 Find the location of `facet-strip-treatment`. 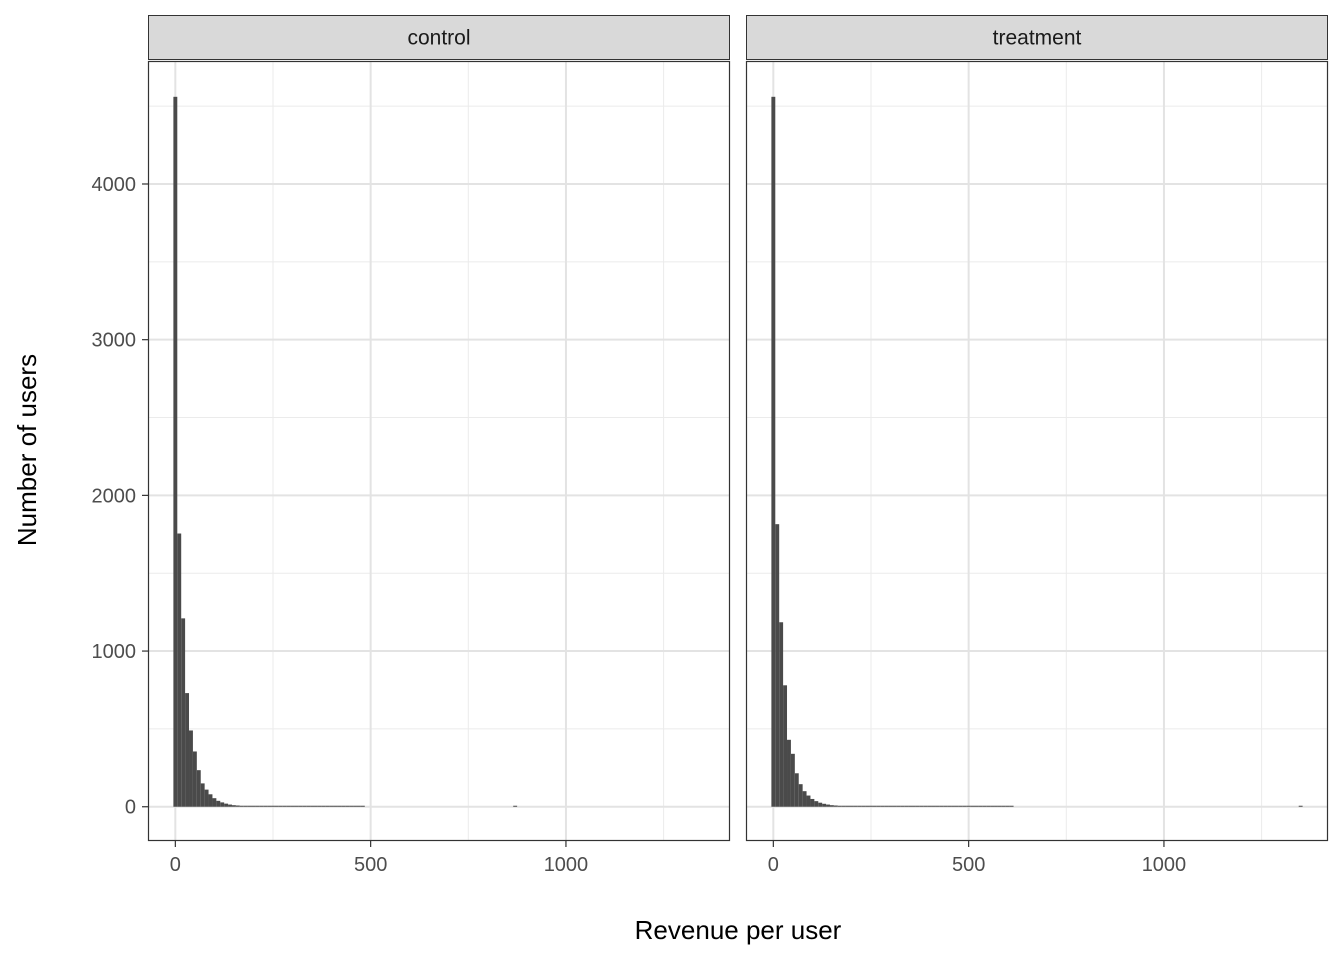

facet-strip-treatment is located at coordinates (1037, 37).